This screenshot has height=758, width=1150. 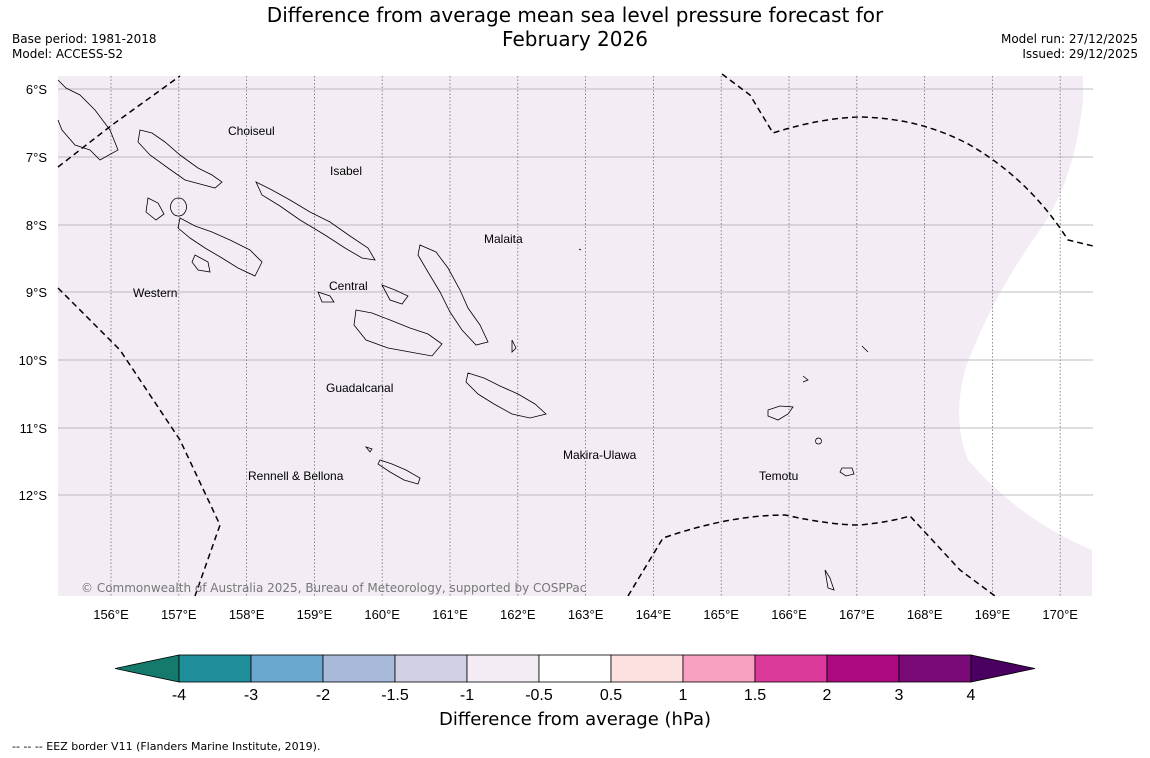 What do you see at coordinates (395, 294) in the screenshot?
I see `florida-islands` at bounding box center [395, 294].